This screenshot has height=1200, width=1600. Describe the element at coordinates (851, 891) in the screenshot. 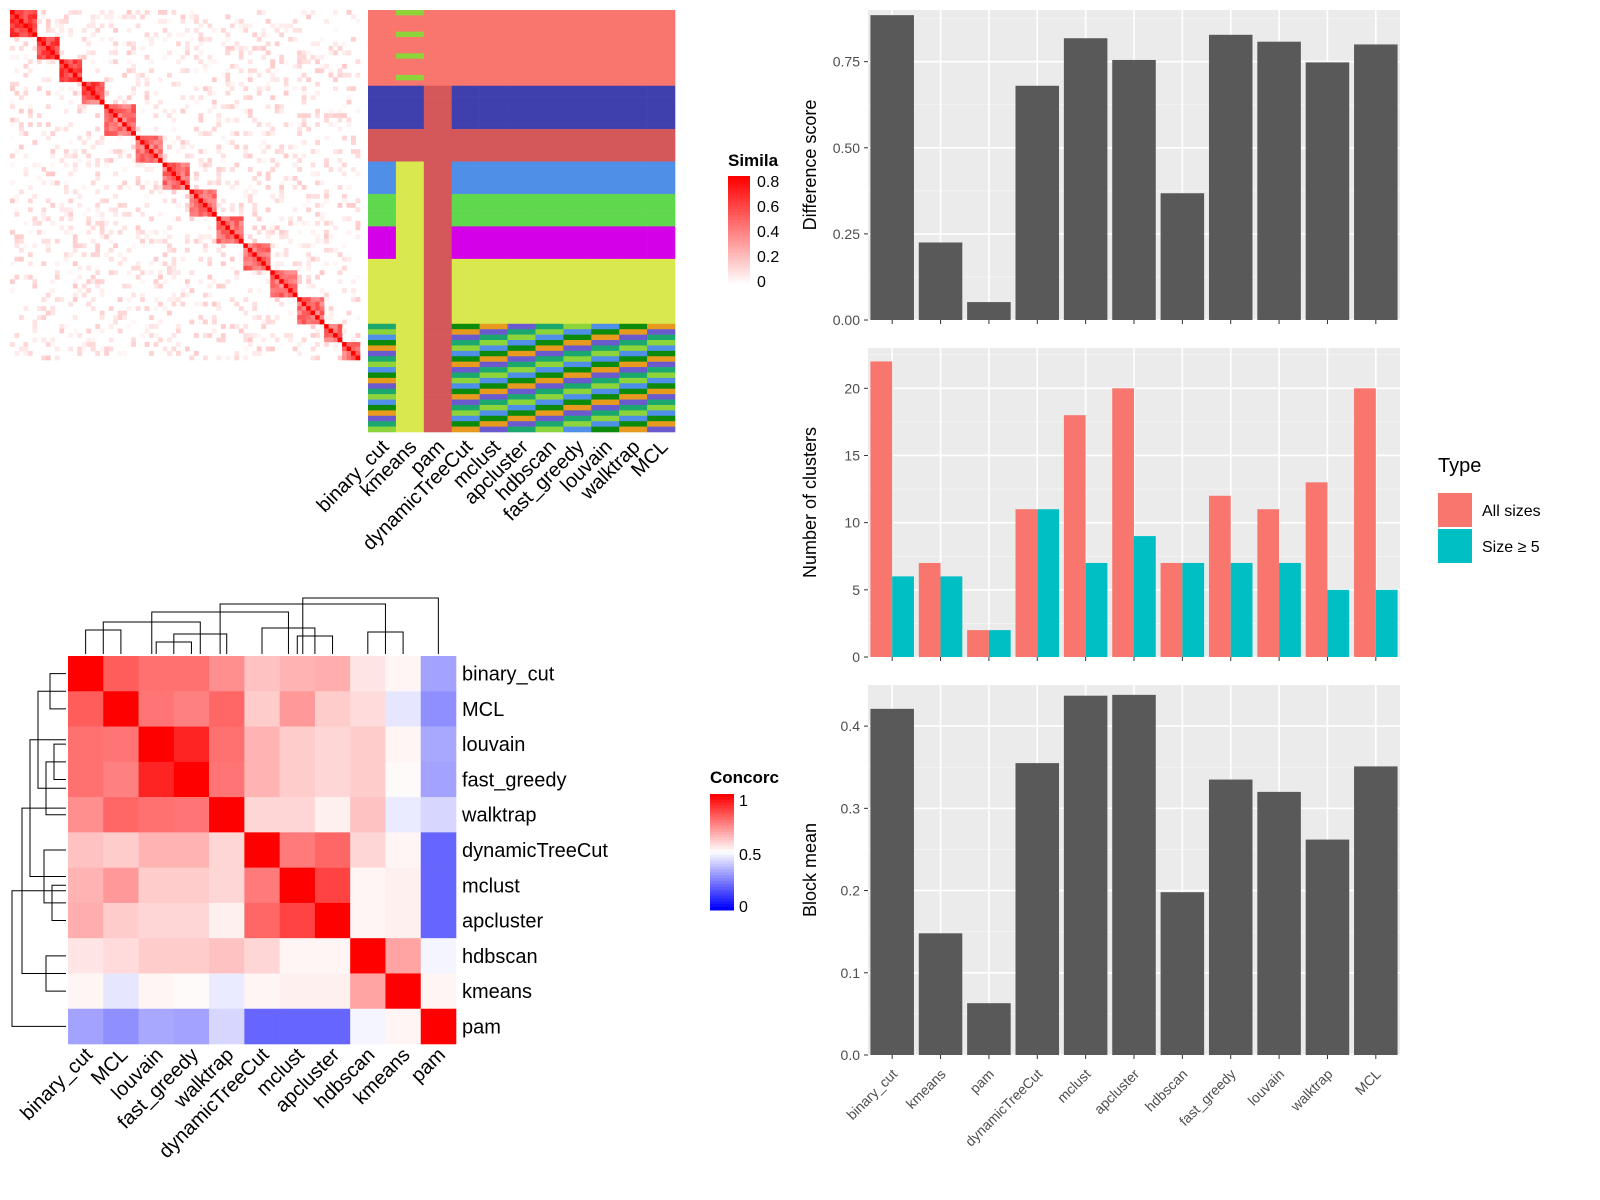

I see `y-tick-label: 0.2` at that location.